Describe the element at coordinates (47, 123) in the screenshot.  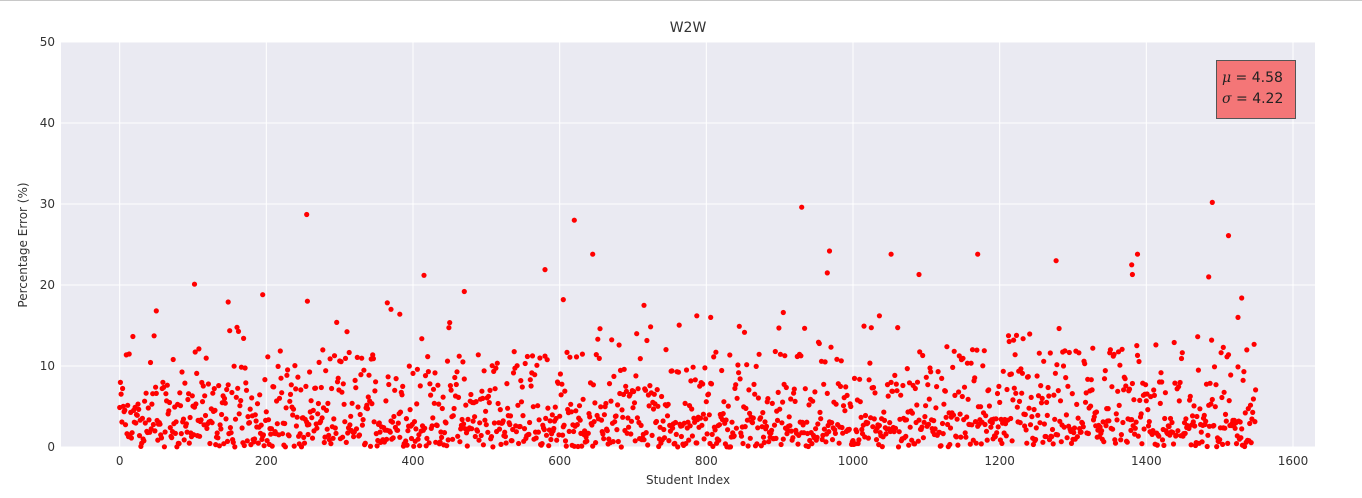
I see `y-tick-label: 40` at that location.